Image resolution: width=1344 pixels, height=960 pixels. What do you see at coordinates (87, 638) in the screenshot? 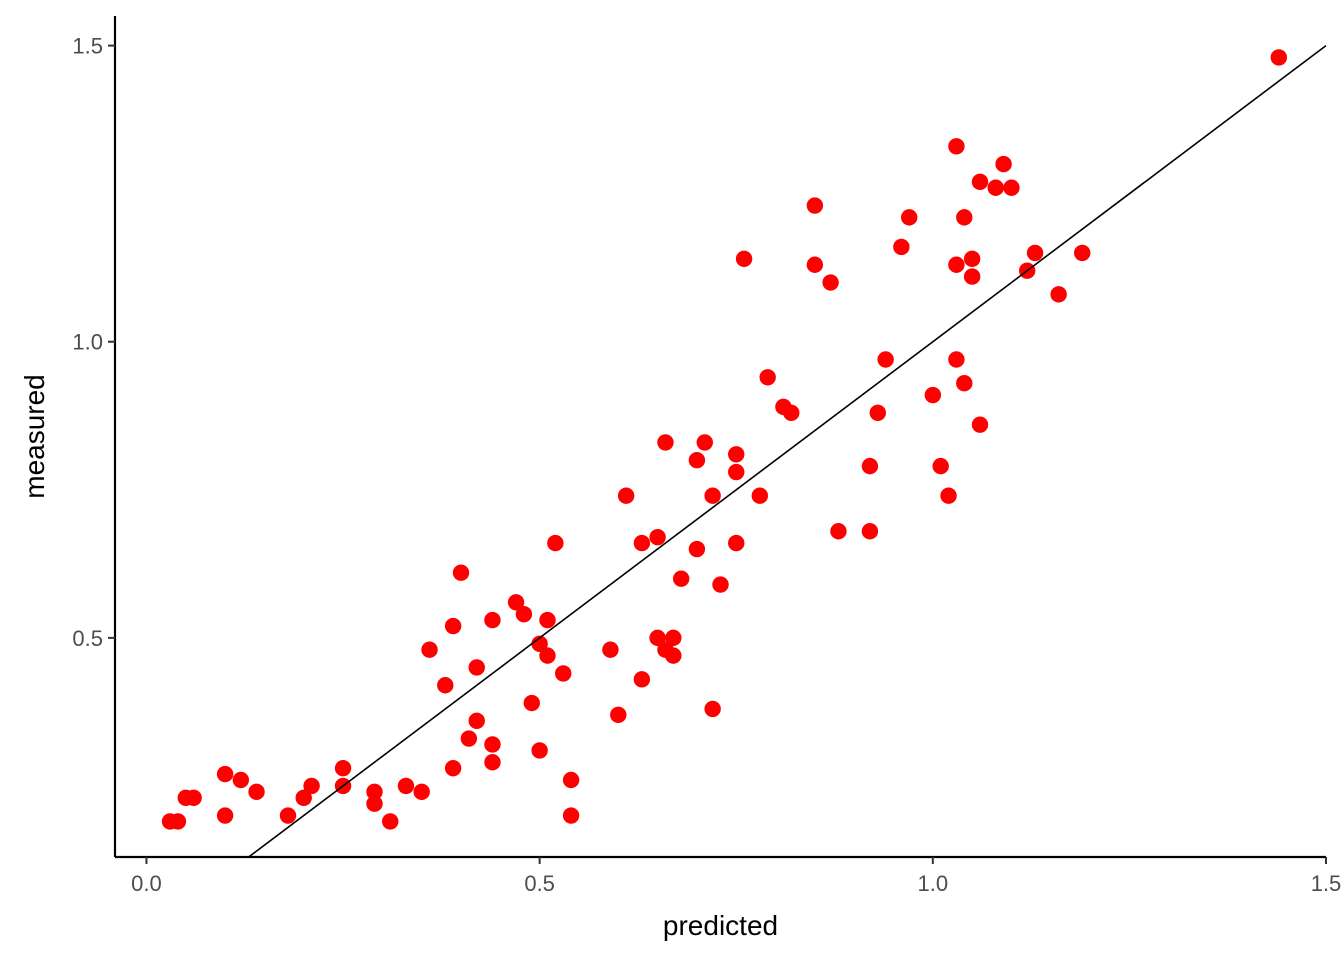
I see `y-tick-label: 0.5` at bounding box center [87, 638].